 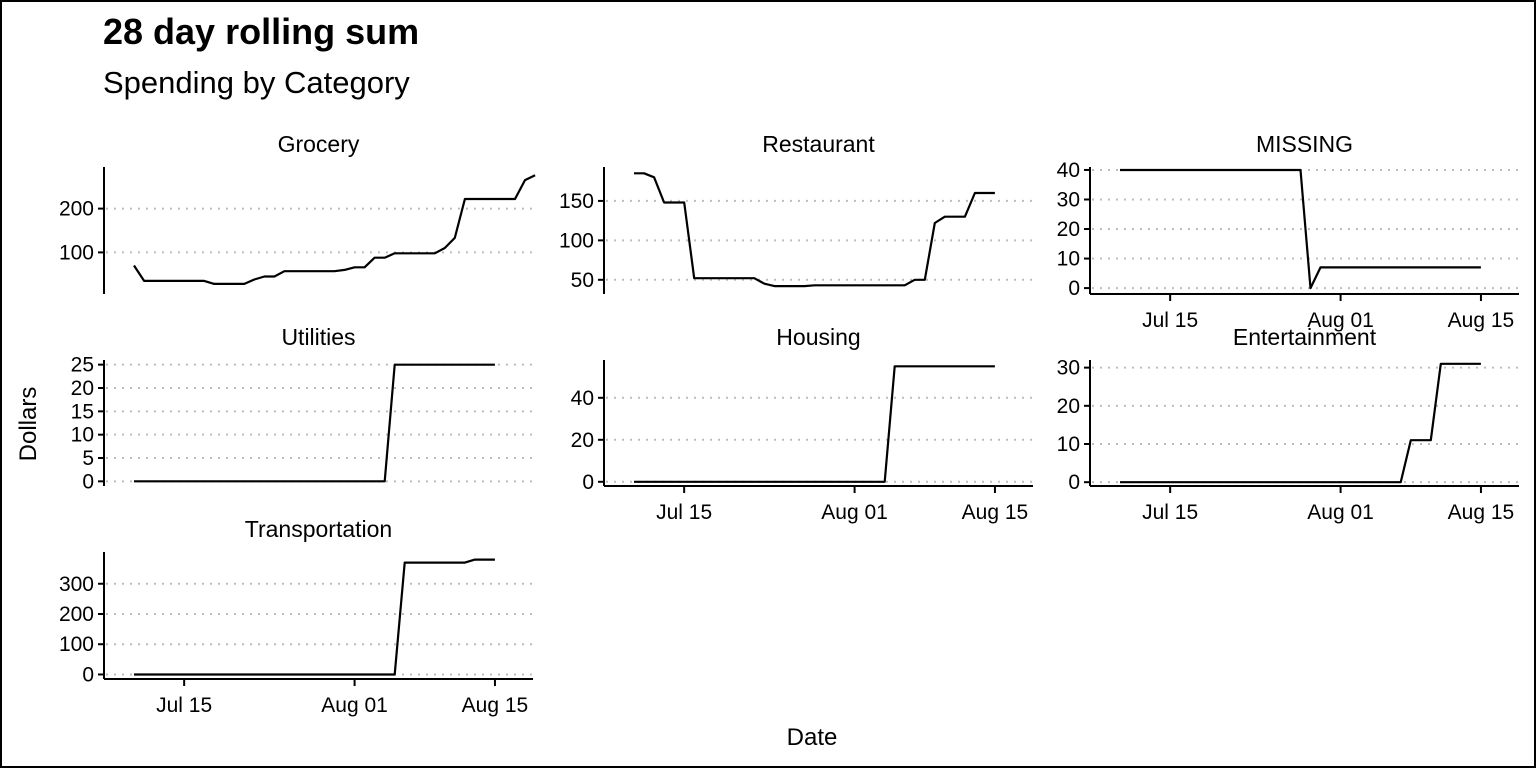 What do you see at coordinates (88, 458) in the screenshot?
I see `y-tick-label-utilities-5: 5` at bounding box center [88, 458].